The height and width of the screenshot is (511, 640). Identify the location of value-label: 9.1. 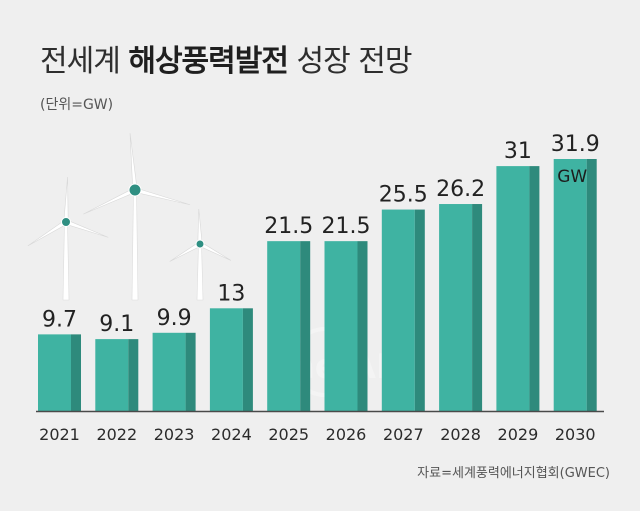
(116, 324).